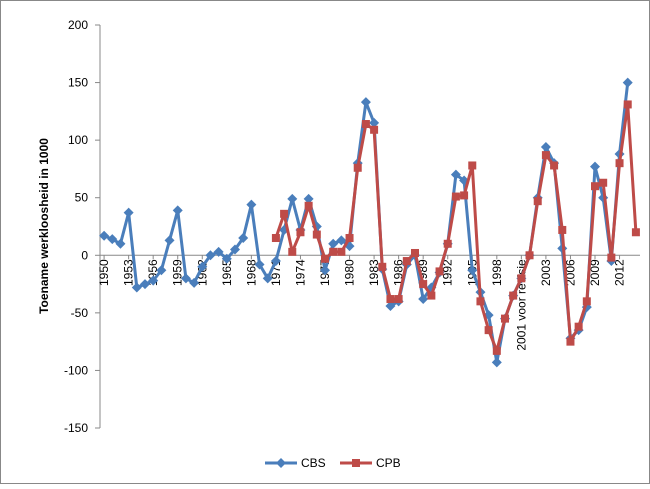  I want to click on y-tick-label: -150, so click(76, 428).